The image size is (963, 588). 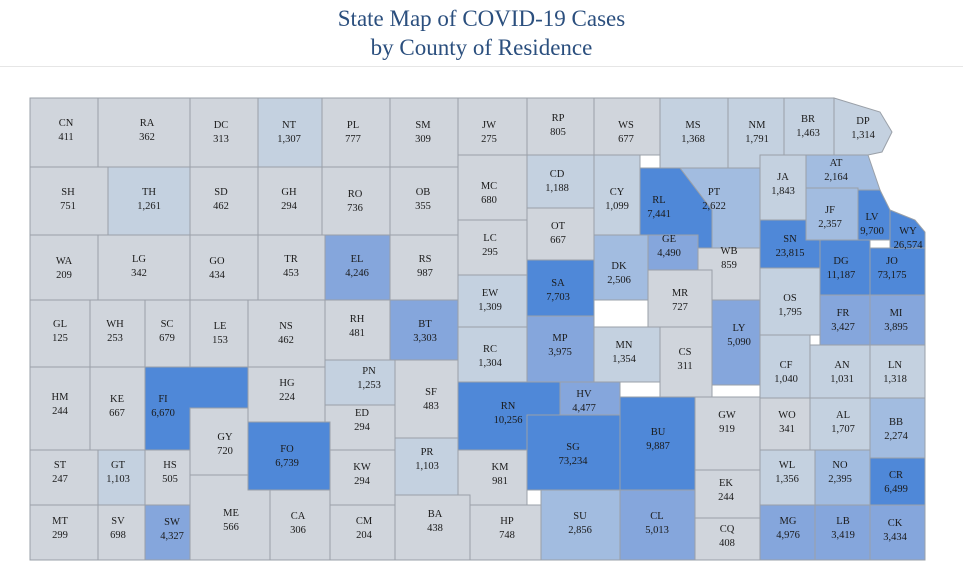 What do you see at coordinates (431, 392) in the screenshot?
I see `county-abbr-sf: SF` at bounding box center [431, 392].